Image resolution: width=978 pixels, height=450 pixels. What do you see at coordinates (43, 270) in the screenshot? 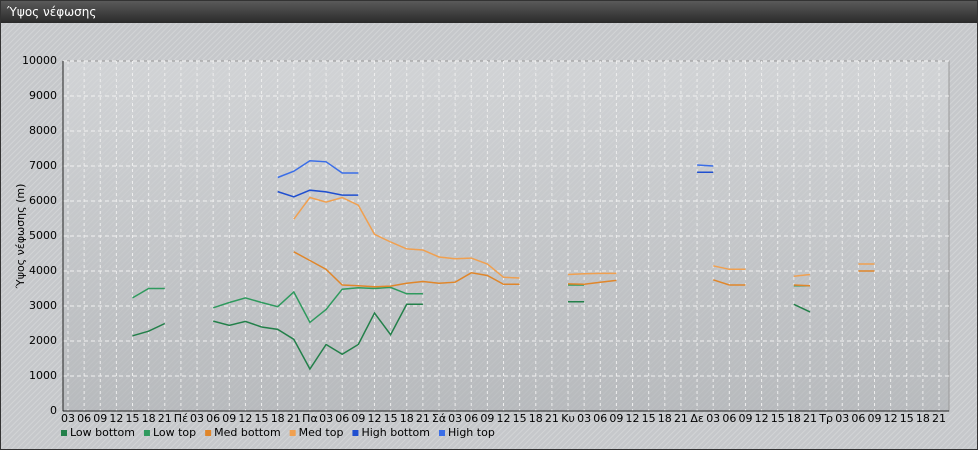
I see `y-tick-label: 4000` at bounding box center [43, 270].